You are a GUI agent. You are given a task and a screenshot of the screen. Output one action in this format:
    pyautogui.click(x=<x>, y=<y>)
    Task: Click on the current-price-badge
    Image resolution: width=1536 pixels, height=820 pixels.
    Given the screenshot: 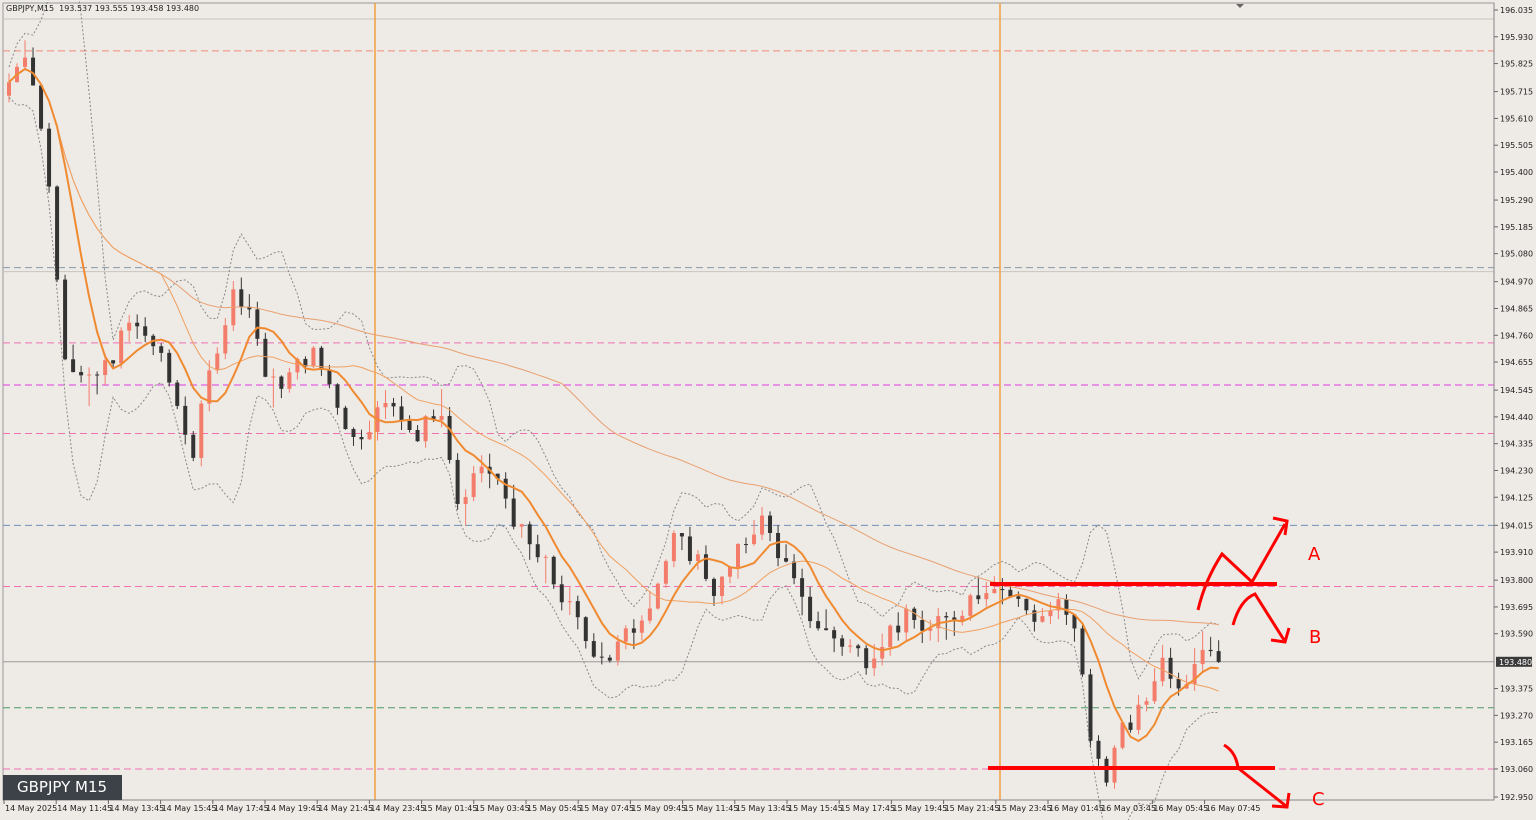 What is the action you would take?
    pyautogui.click(x=1514, y=661)
    